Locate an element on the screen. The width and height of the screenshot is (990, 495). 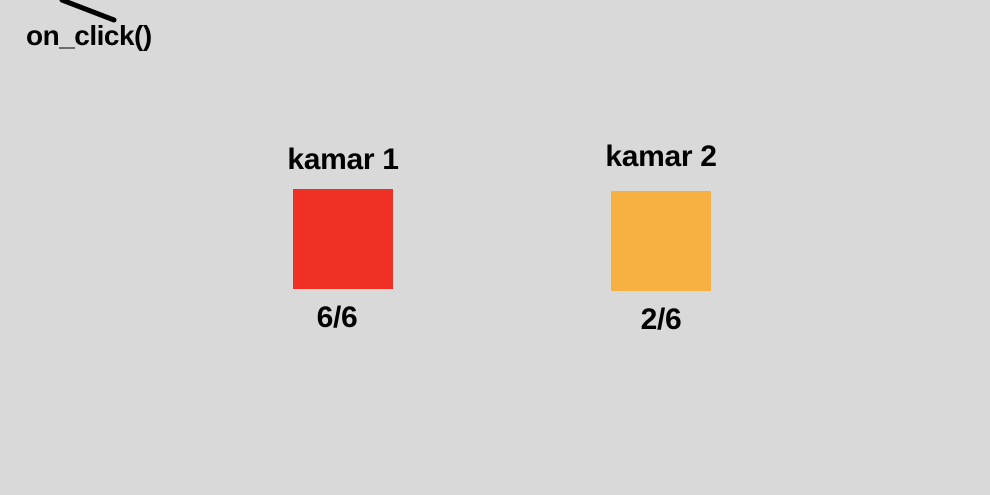
room-kamar-1: kamar 1 6/6 is located at coordinates (343, 239).